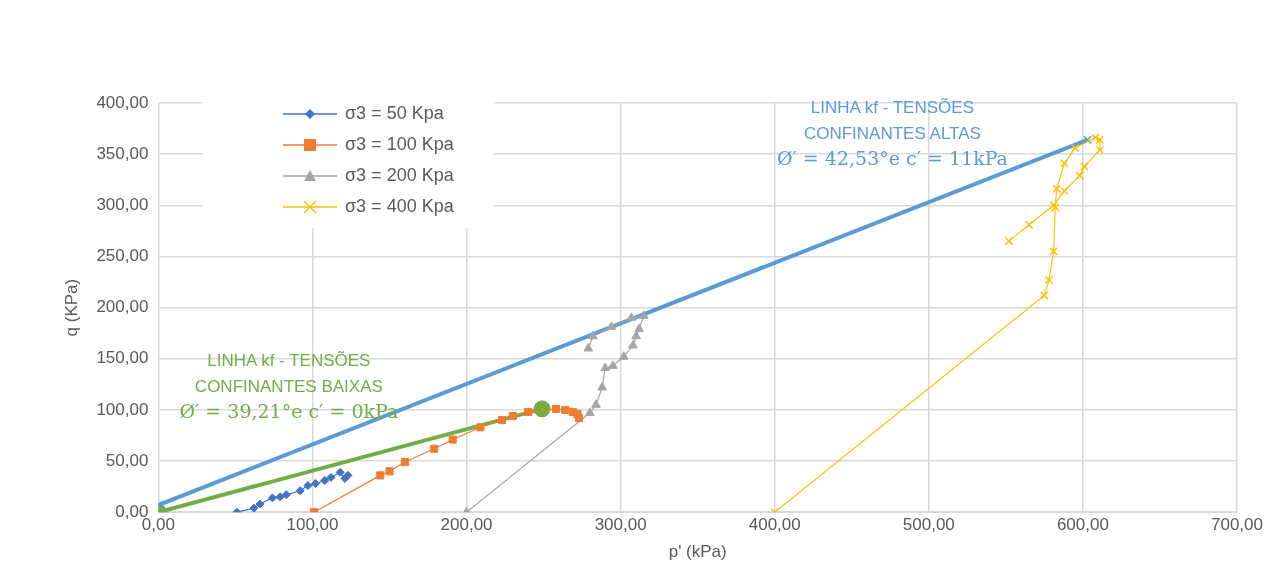 The image size is (1285, 581). I want to click on y-tick-label: 200,00, so click(122, 307).